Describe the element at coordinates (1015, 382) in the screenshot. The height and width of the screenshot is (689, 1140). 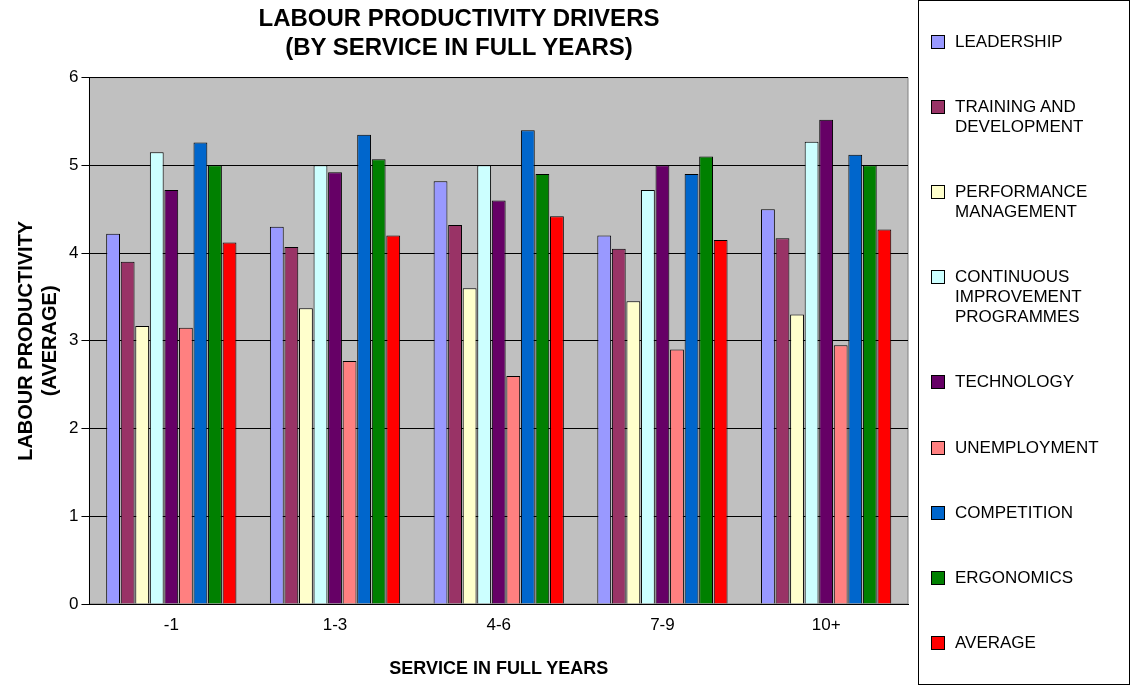
I see `legend-label: TECHNOLOGY` at that location.